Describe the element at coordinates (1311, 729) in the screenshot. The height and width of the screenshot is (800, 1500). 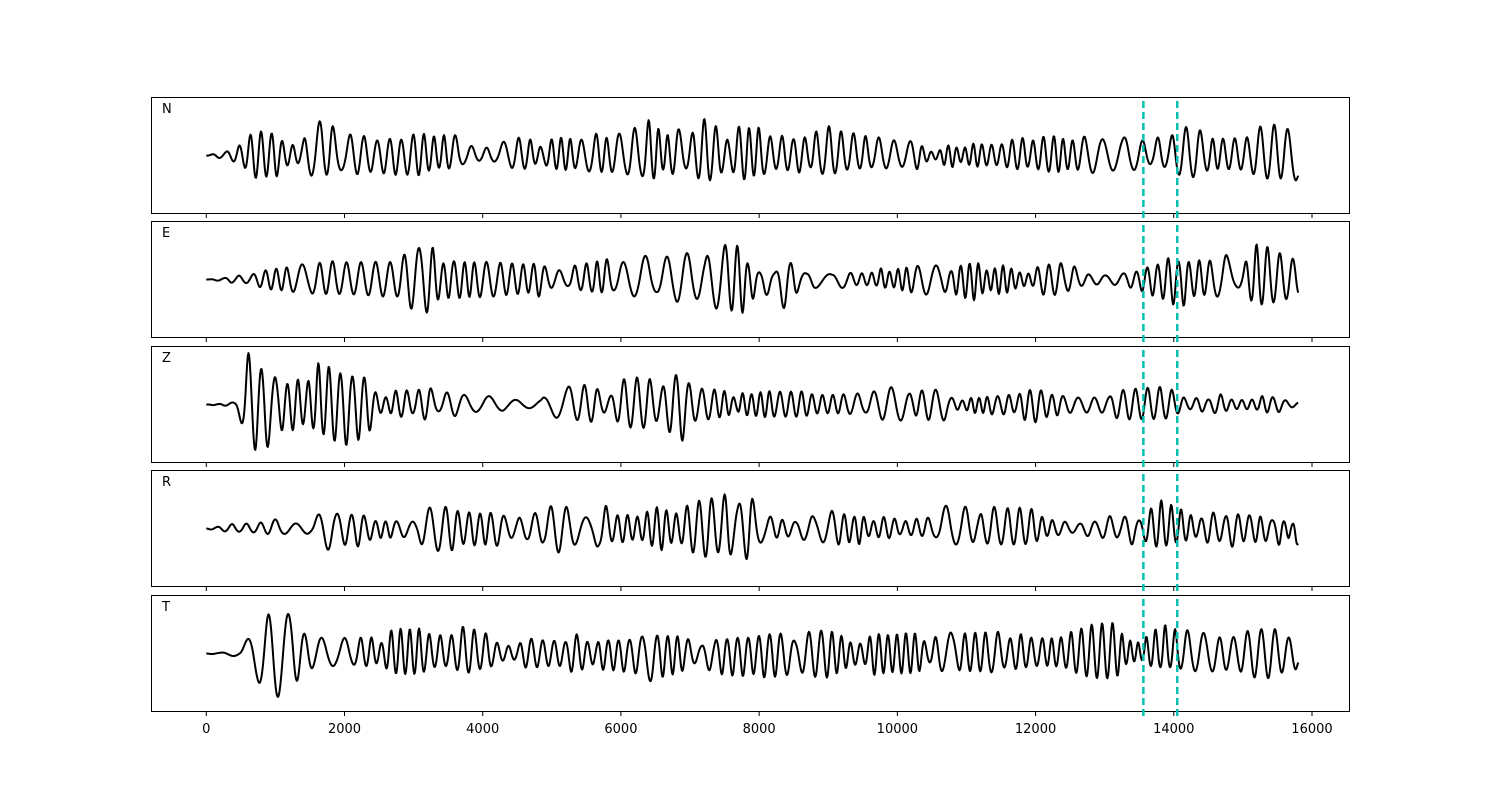
I see `x-tick-label: 16000` at that location.